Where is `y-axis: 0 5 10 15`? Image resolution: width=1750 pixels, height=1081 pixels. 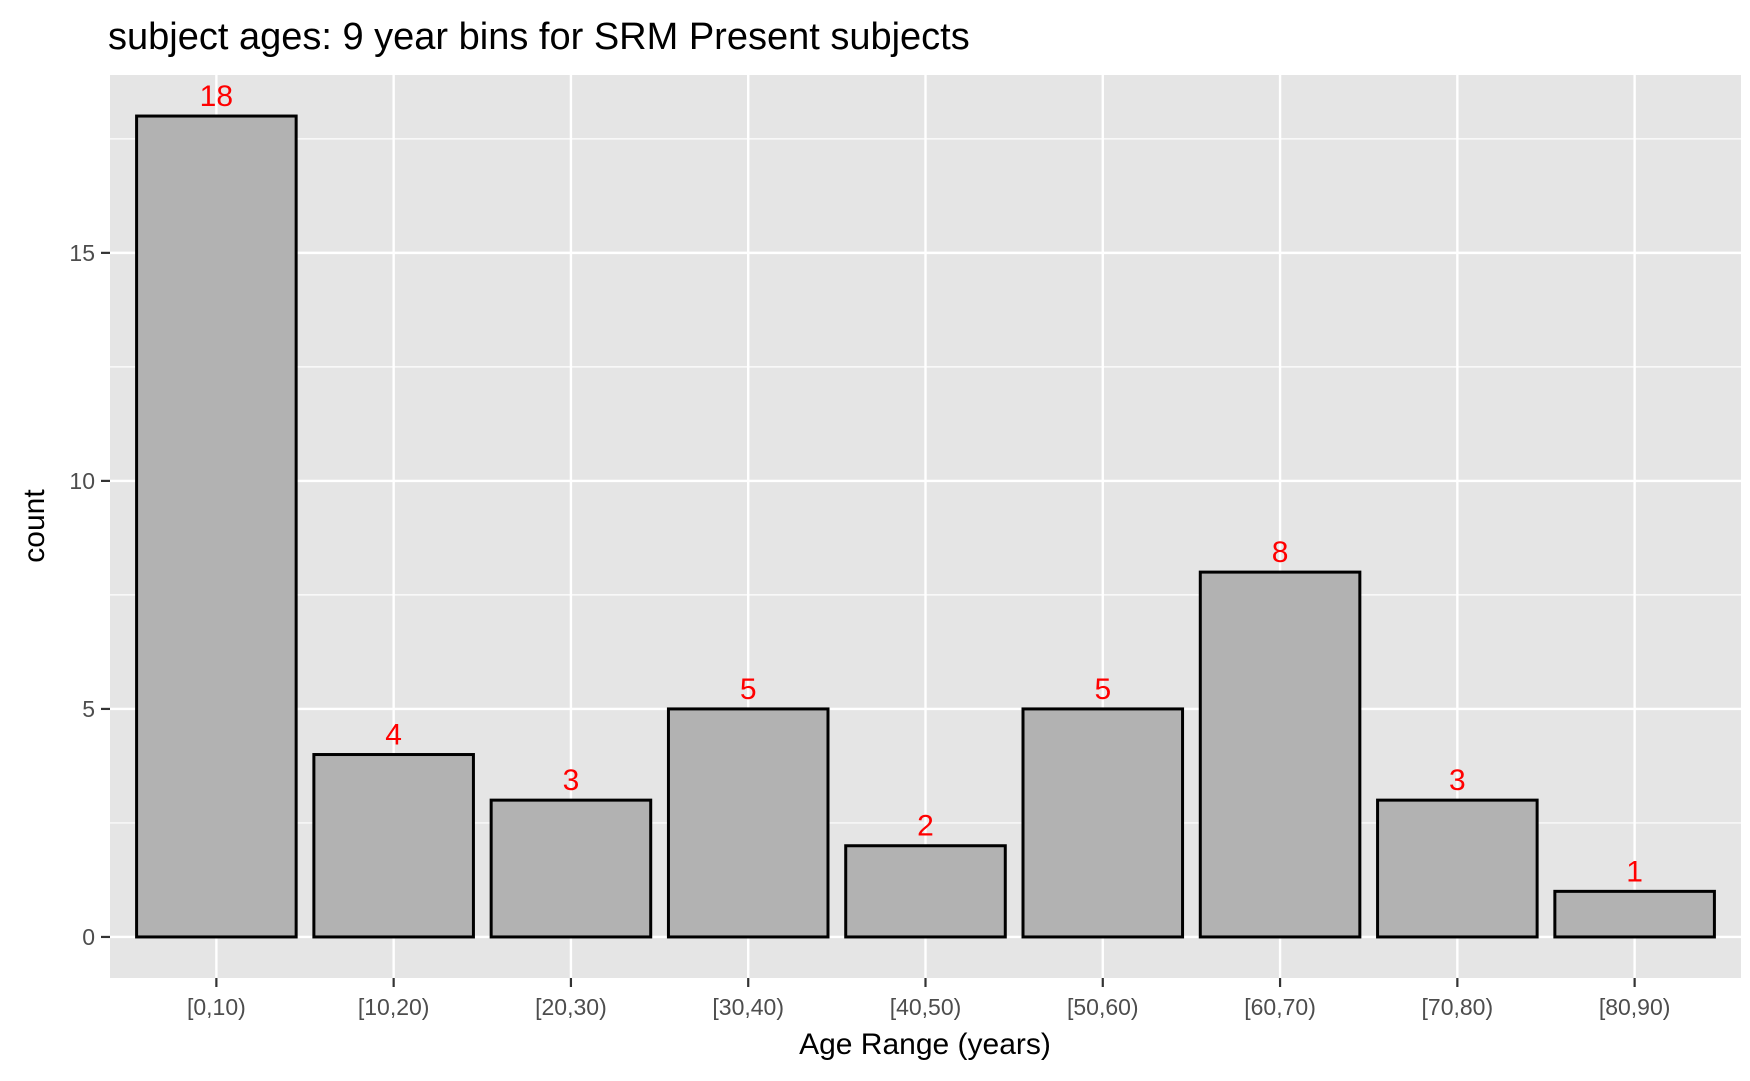
y-axis: 0 5 10 15 is located at coordinates (89, 595).